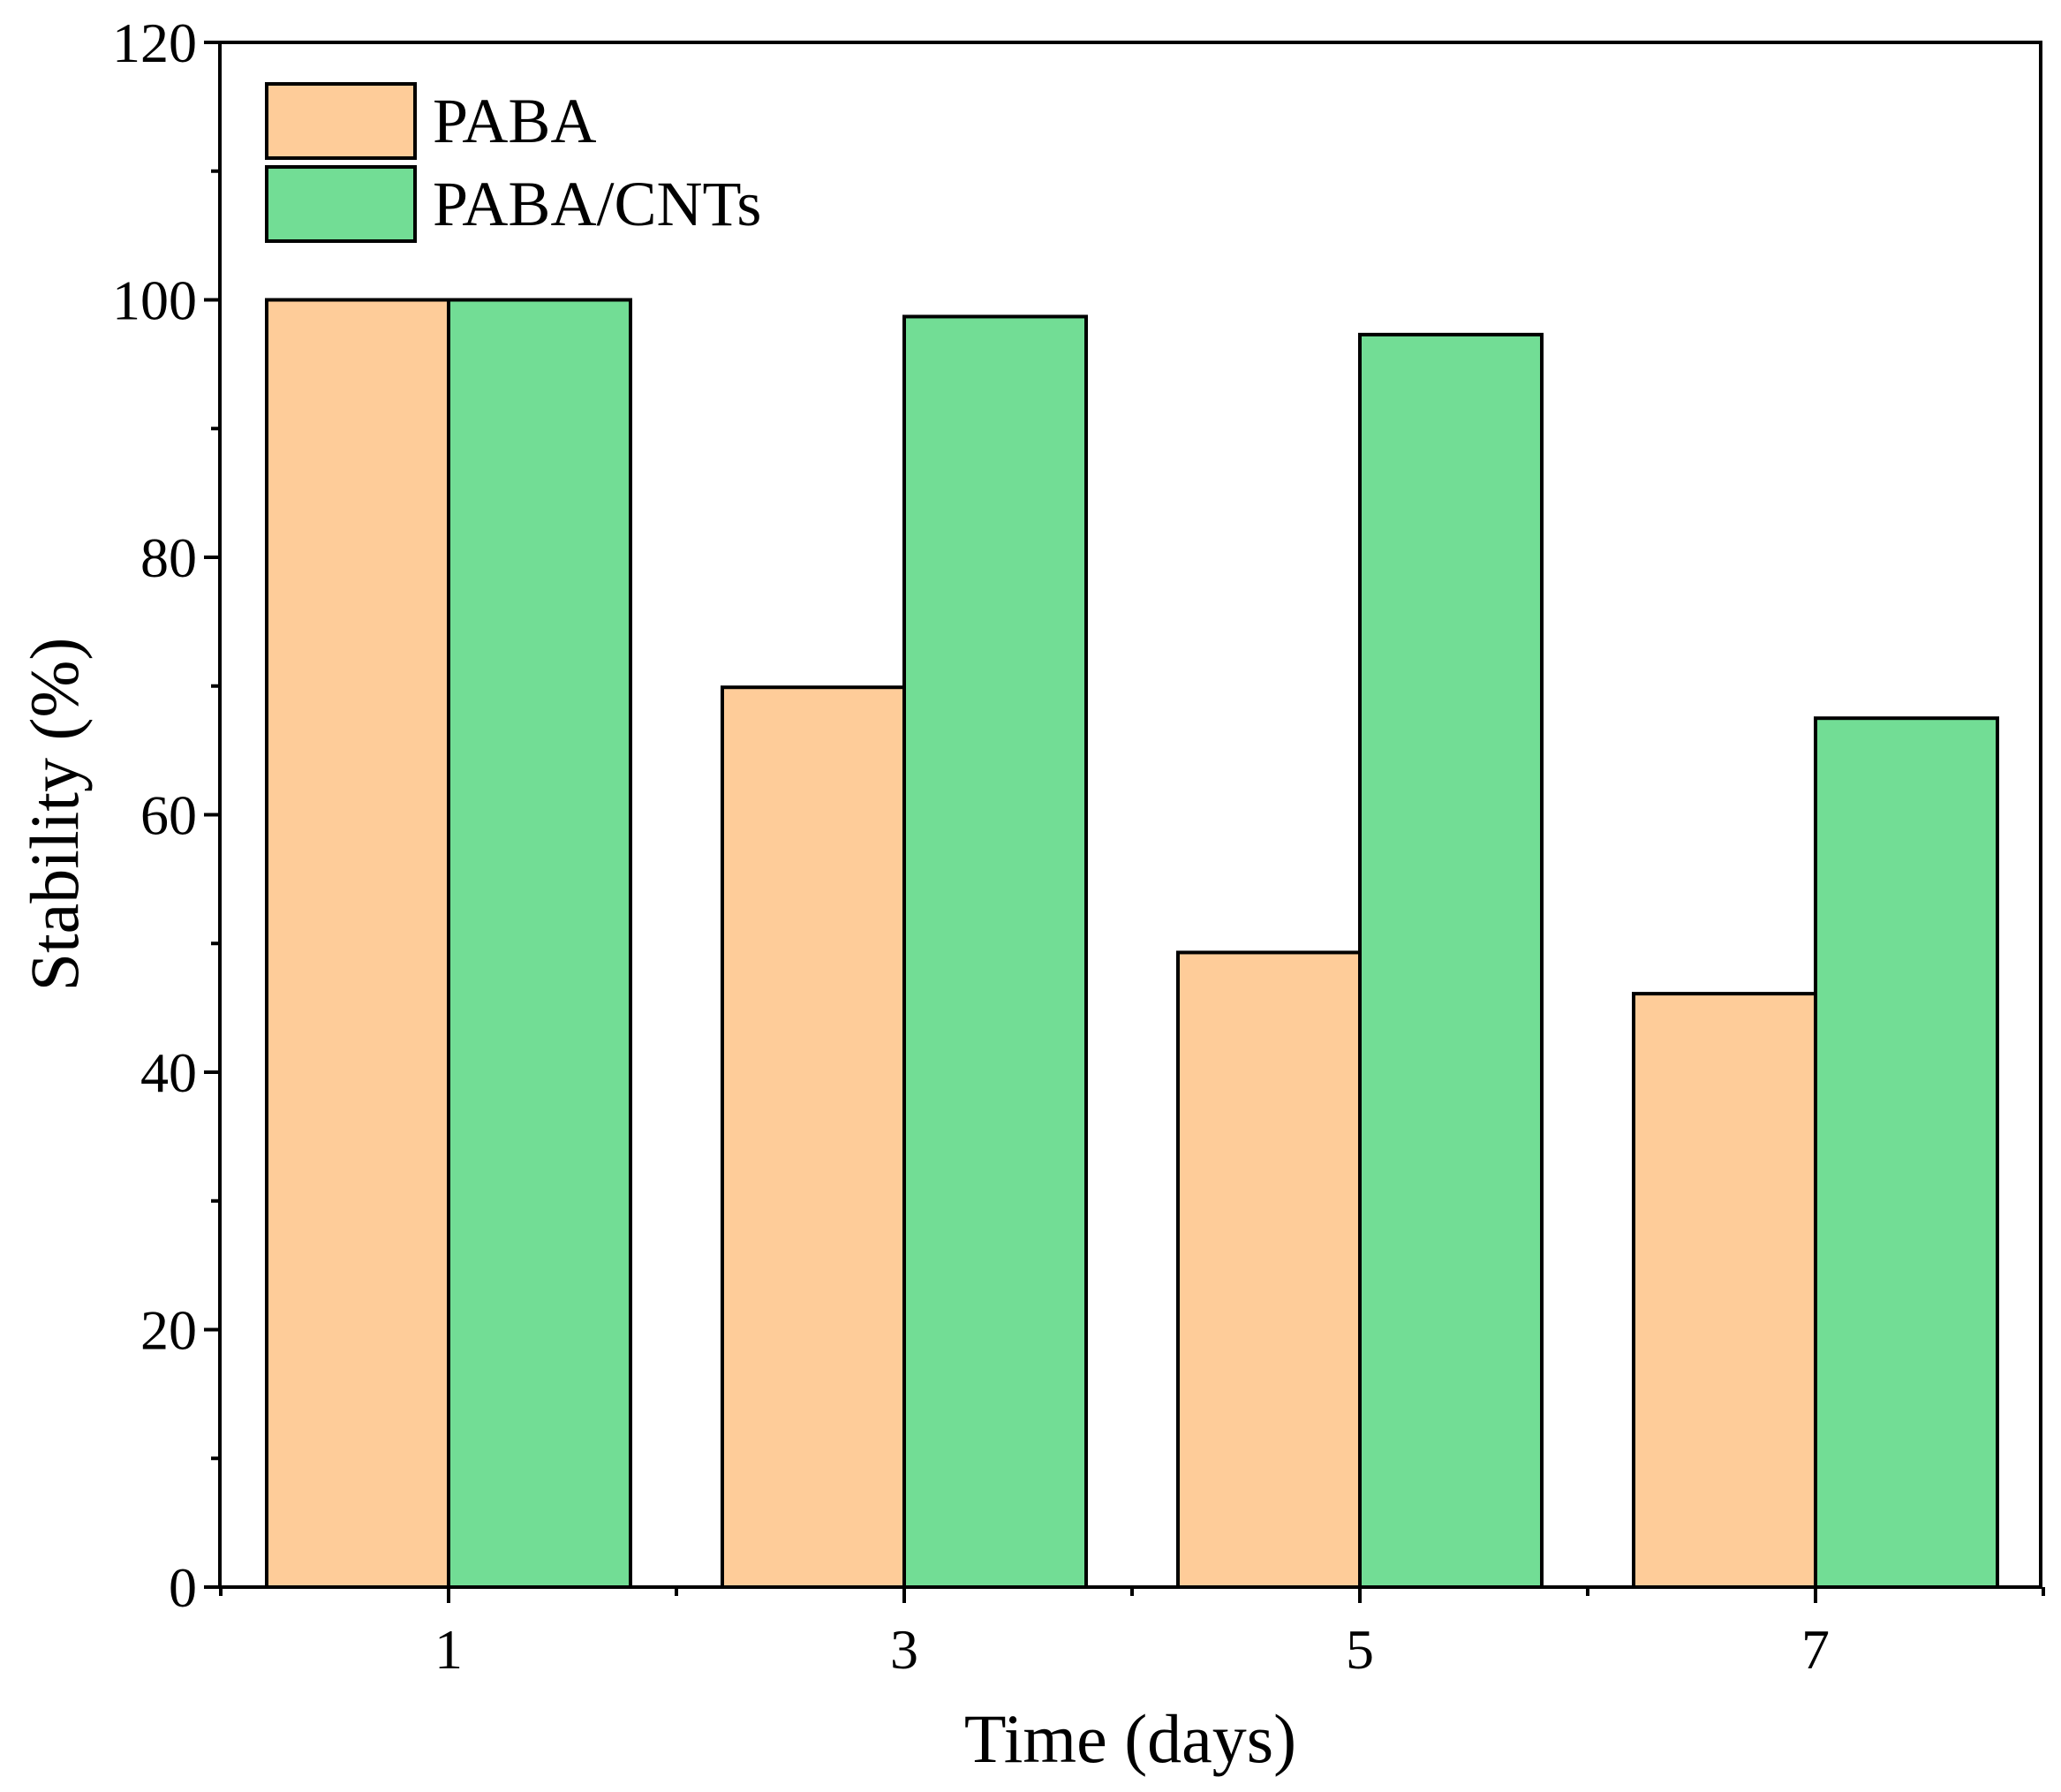 The width and height of the screenshot is (2061, 1792). I want to click on y-tick-label: 100, so click(154, 300).